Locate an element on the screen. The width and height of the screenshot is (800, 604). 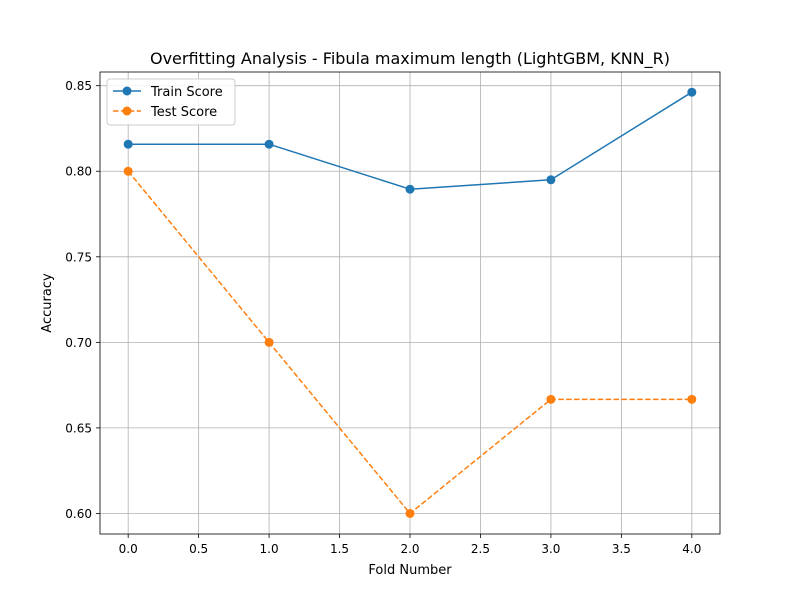
y-tick-label: 0.70 is located at coordinates (78, 343).